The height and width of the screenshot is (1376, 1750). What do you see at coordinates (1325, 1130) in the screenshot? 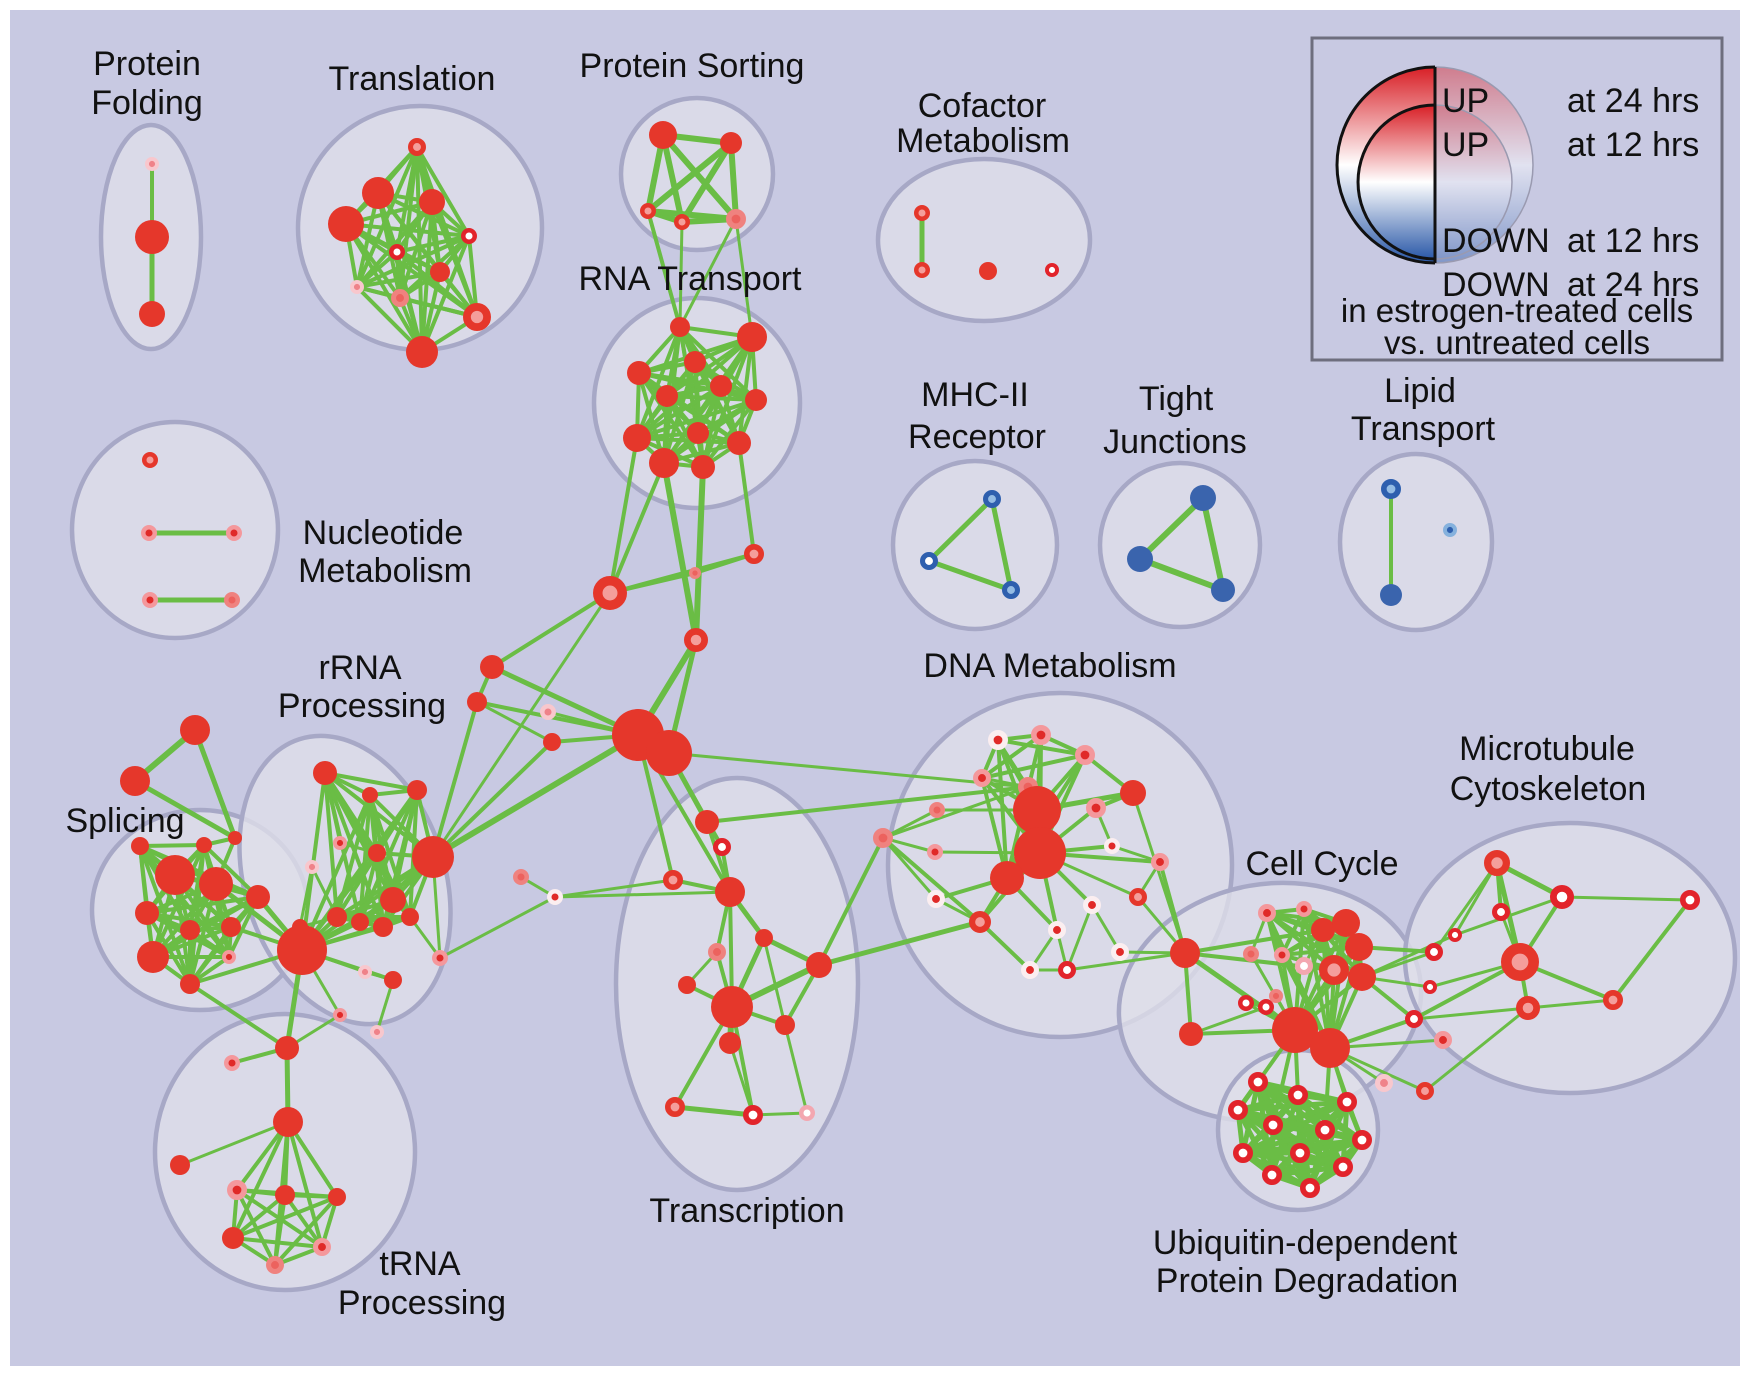
I see `network-node-ub5` at bounding box center [1325, 1130].